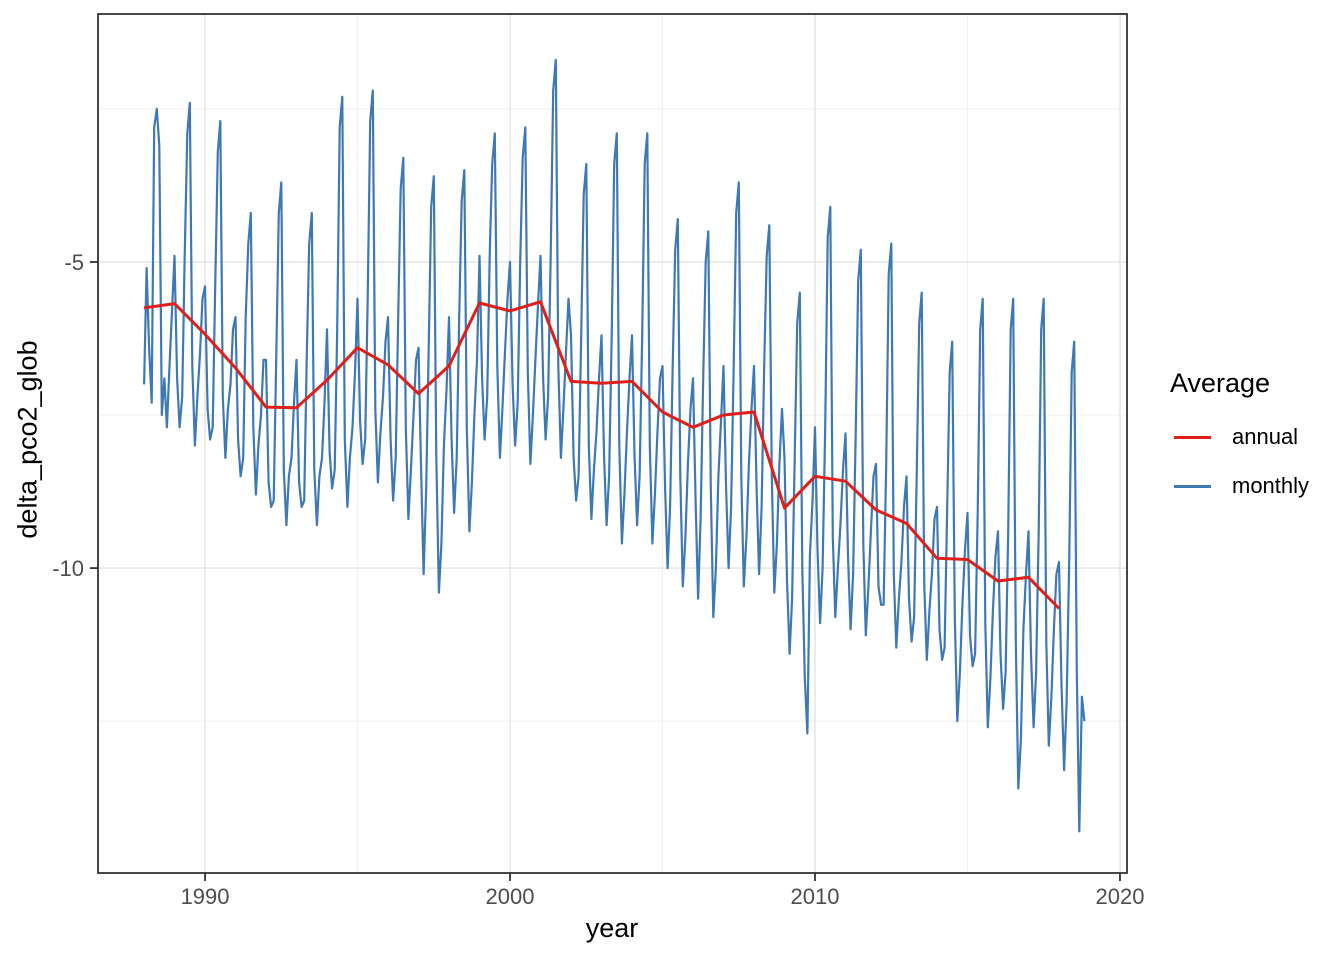 This screenshot has height=960, width=1344. I want to click on x-tick-label: 1990, so click(205, 896).